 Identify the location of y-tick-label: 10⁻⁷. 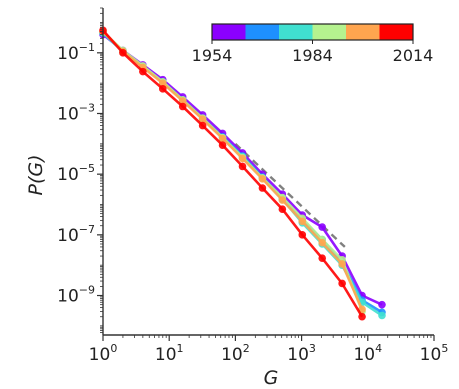
(76, 234).